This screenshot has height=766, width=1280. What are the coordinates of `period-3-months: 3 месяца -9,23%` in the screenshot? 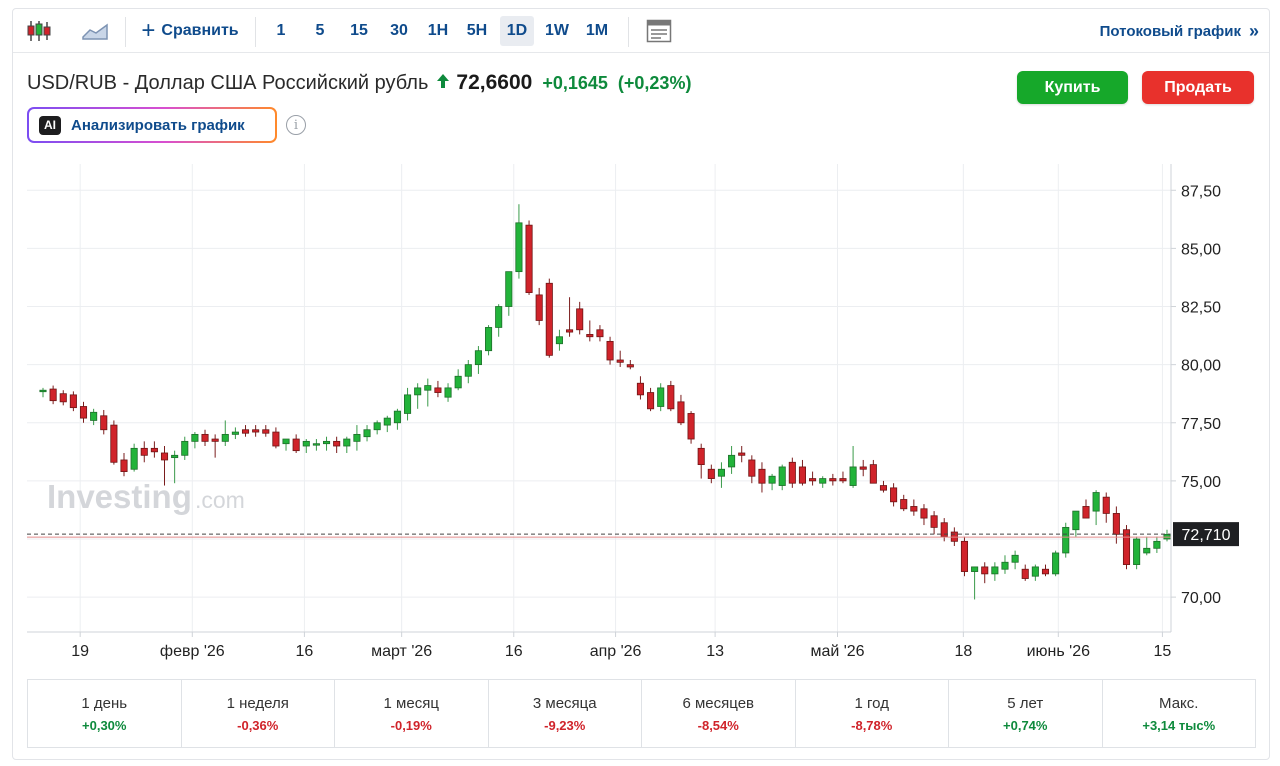 It's located at (565, 713).